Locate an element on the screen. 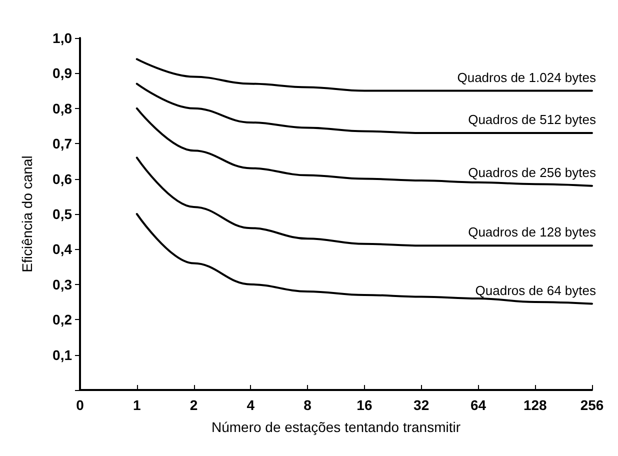 Image resolution: width=618 pixels, height=456 pixels. x-tick-label: 0 is located at coordinates (80, 405).